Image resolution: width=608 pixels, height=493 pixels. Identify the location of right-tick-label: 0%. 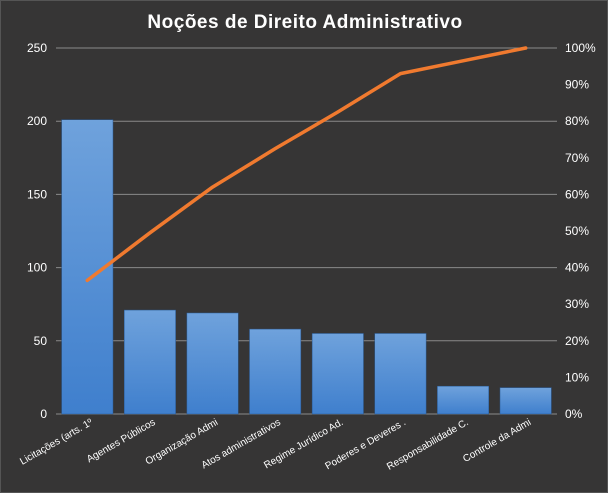
(574, 414).